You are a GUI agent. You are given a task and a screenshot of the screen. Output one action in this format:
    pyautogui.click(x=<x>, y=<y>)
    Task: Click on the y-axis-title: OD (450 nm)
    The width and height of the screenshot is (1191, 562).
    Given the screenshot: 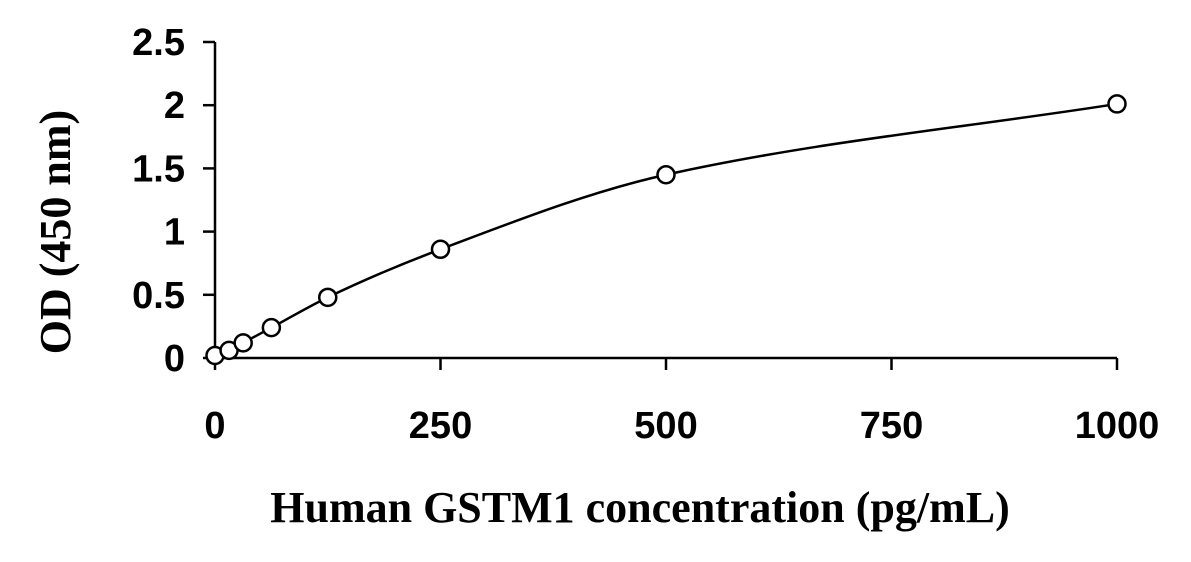 What is the action you would take?
    pyautogui.click(x=55, y=232)
    